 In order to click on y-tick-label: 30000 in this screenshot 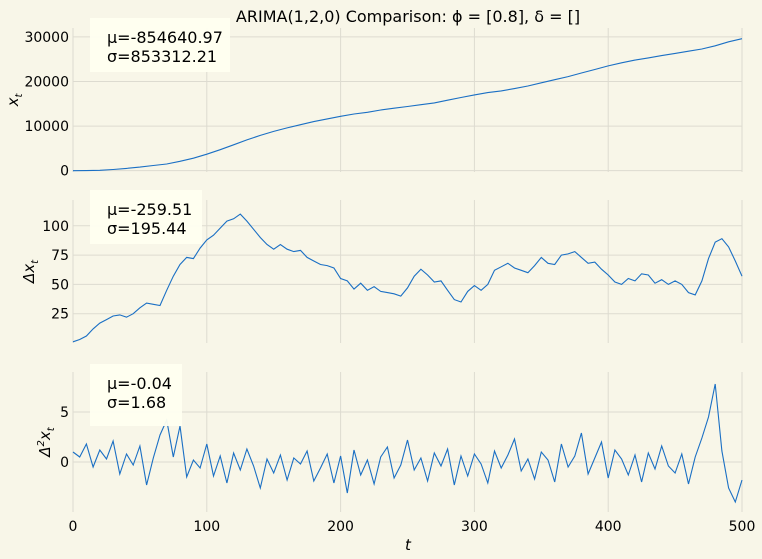, I will do `click(46, 38)`.